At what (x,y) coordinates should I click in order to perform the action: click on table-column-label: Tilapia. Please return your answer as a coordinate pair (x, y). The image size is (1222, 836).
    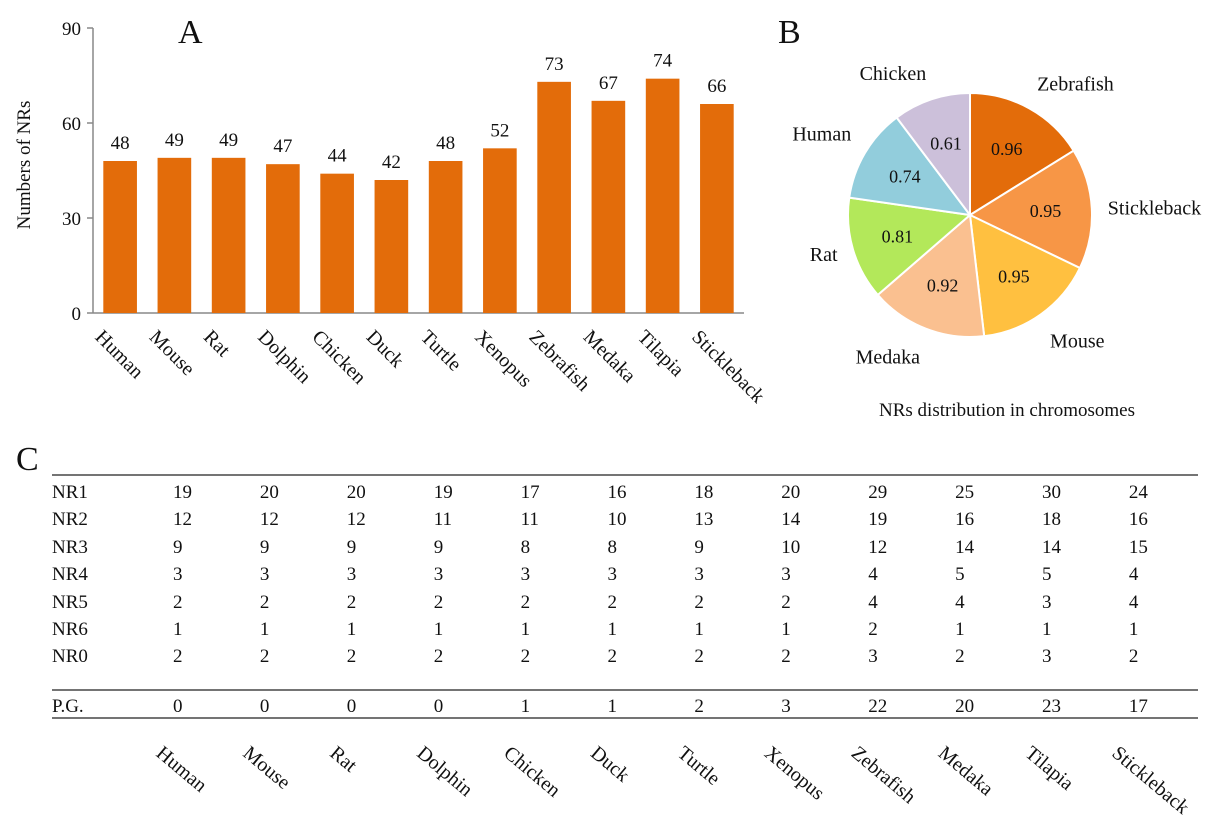
    Looking at the image, I should click on (1049, 768).